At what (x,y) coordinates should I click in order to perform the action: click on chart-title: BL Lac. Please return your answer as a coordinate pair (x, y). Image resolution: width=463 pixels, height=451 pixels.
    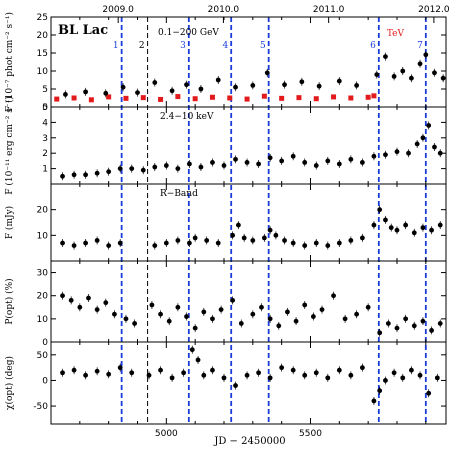
    Looking at the image, I should click on (83, 30).